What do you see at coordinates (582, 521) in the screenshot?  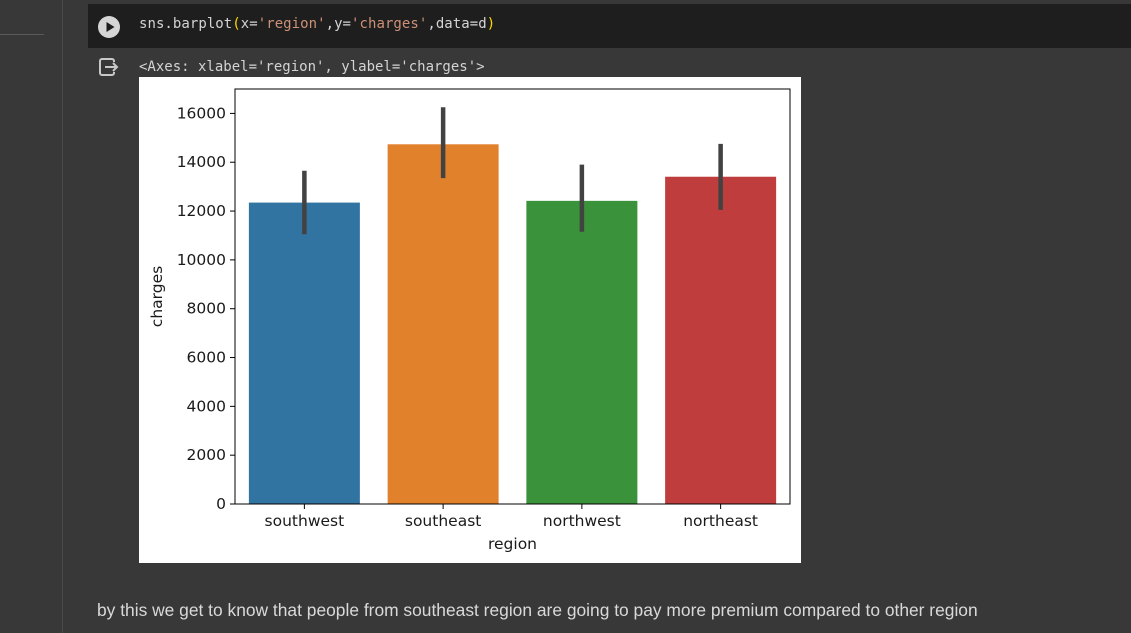 I see `x-tick-label-northwest: northwest` at bounding box center [582, 521].